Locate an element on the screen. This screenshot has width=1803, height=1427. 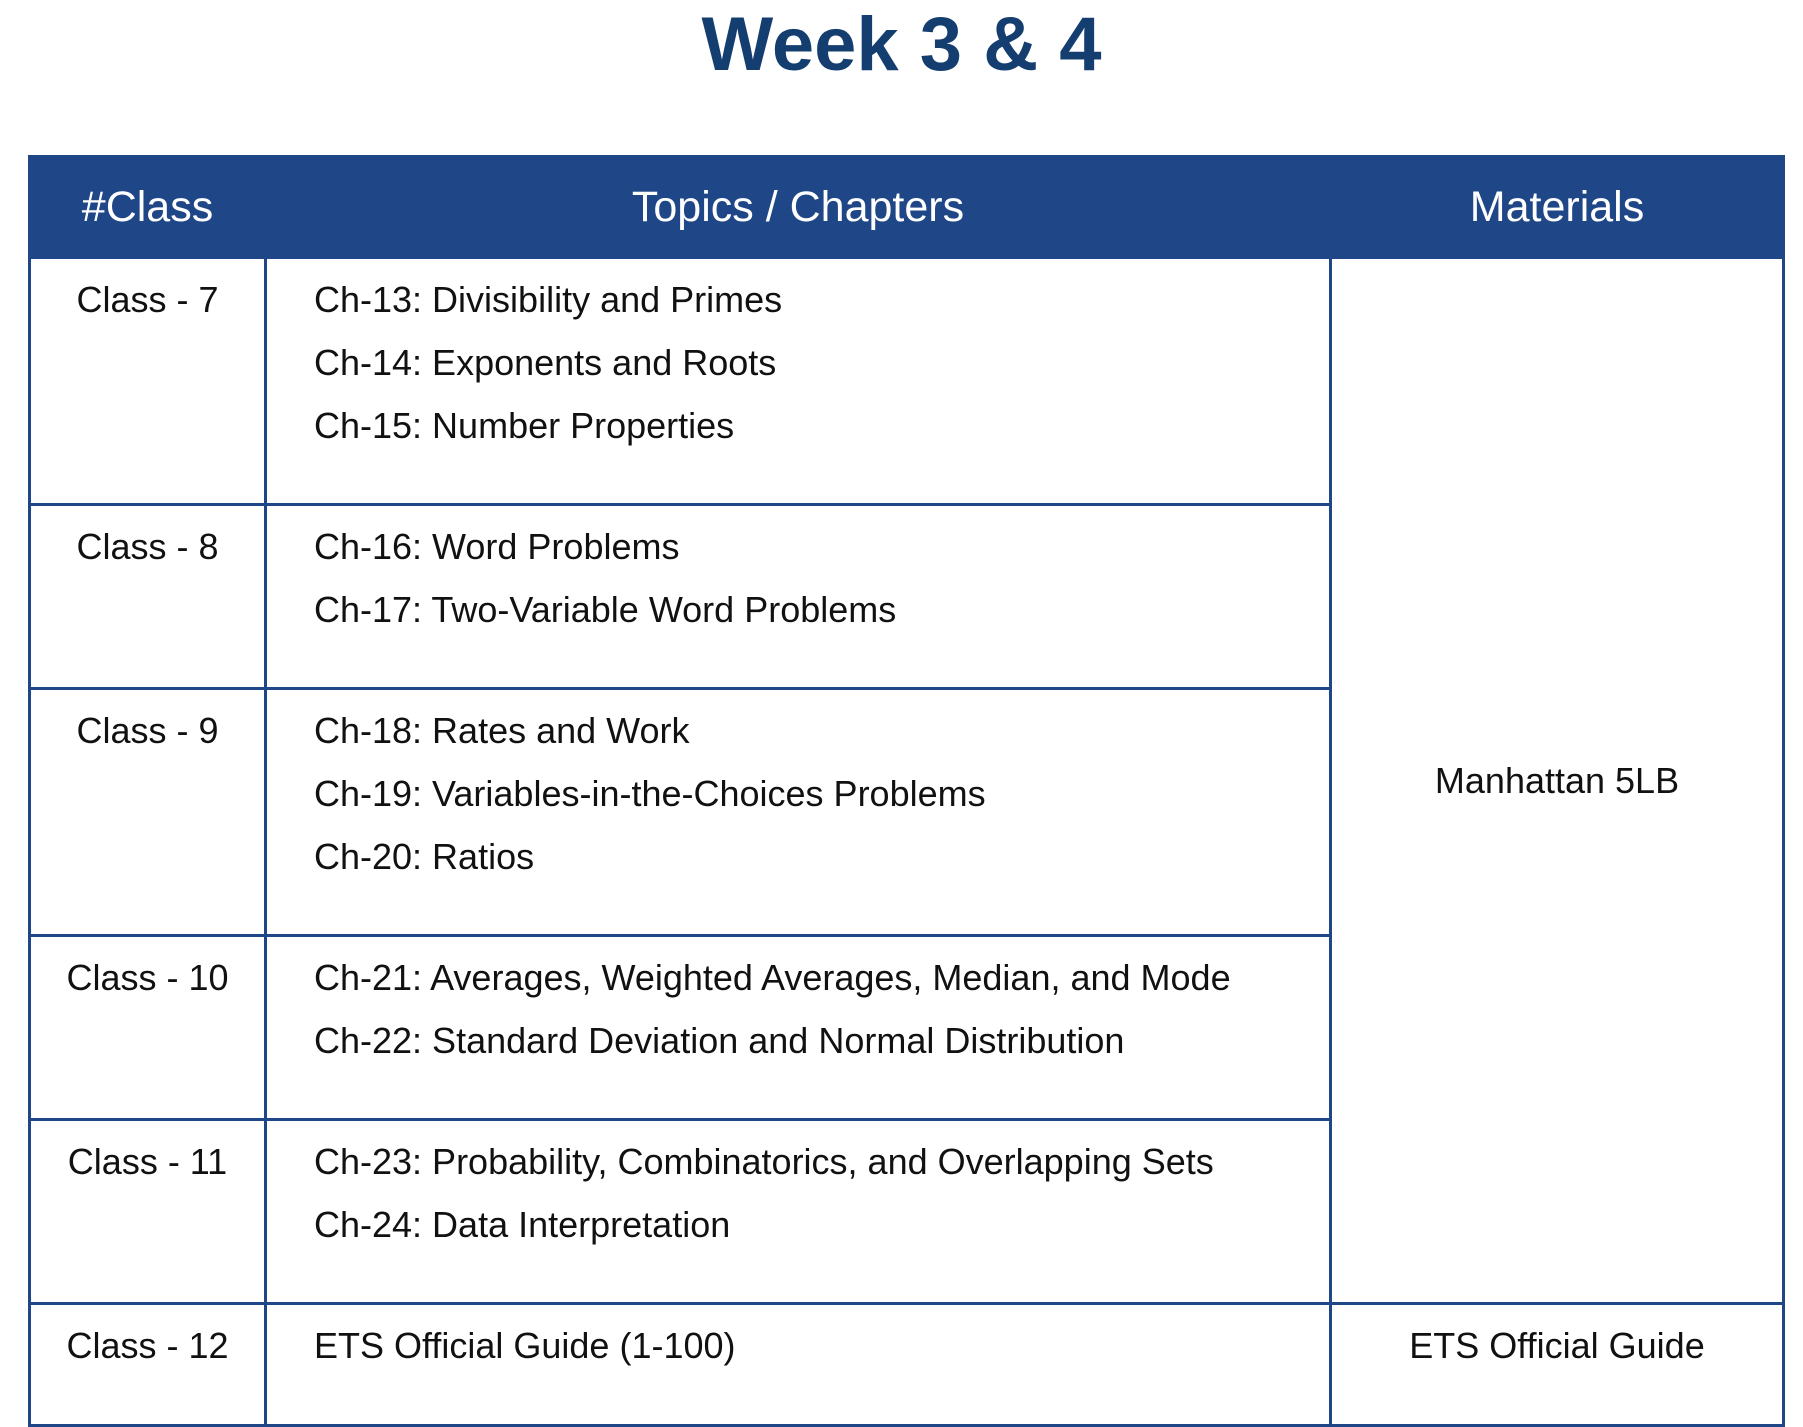
topic-item: Ch-20: Ratios is located at coordinates (424, 856).